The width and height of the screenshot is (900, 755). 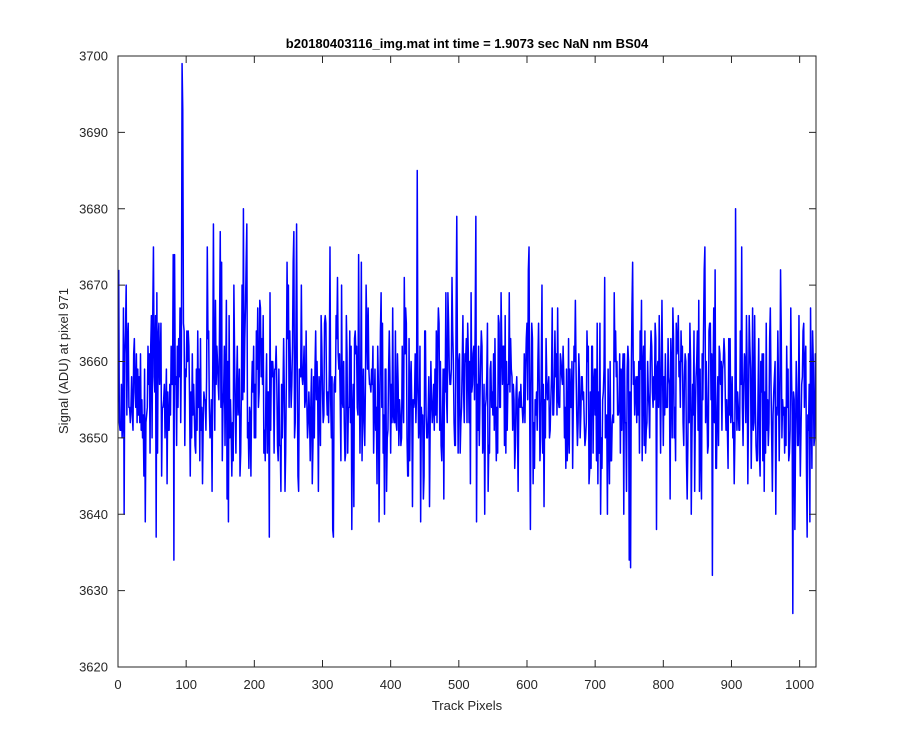 I want to click on x-tick-label: 300, so click(x=323, y=684).